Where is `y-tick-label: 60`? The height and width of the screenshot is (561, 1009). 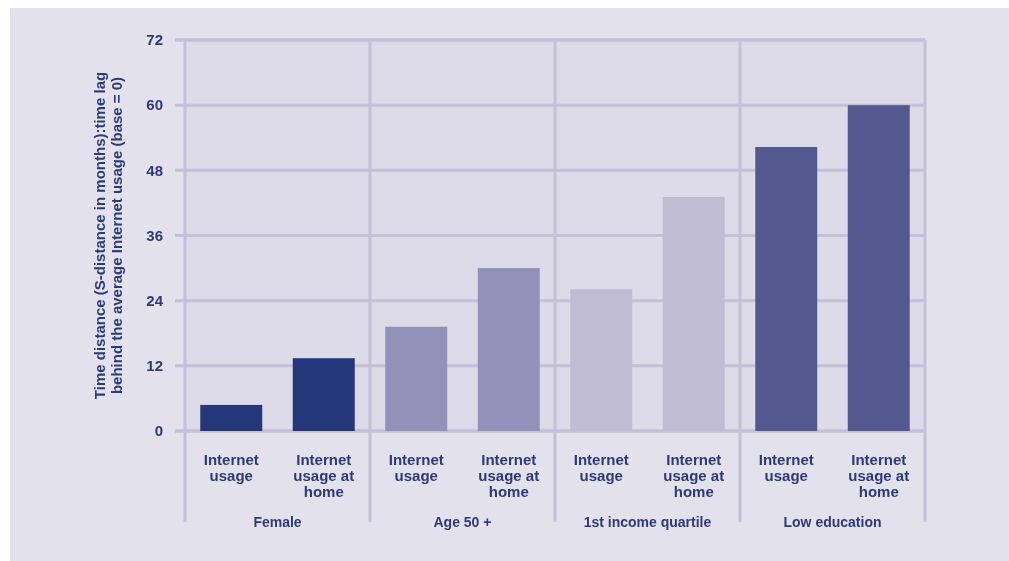 y-tick-label: 60 is located at coordinates (154, 105).